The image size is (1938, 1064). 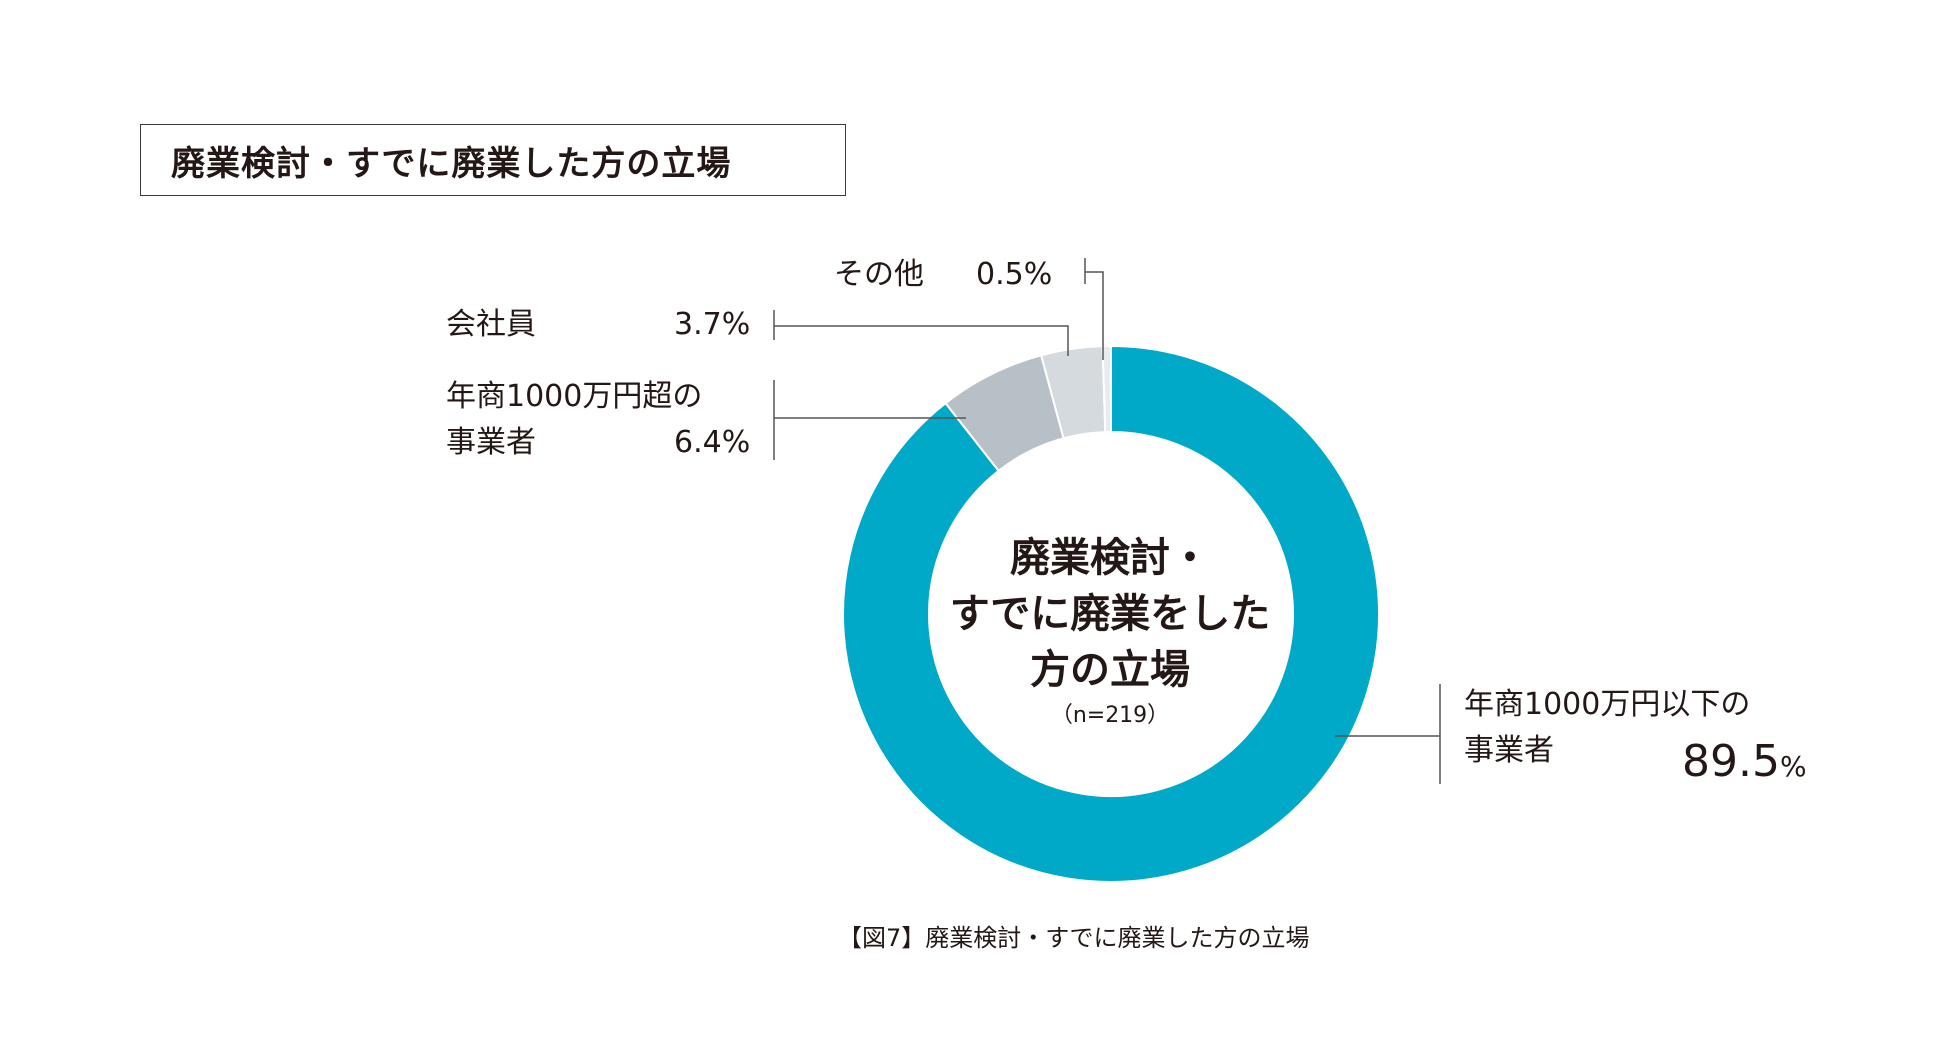 I want to click on sample-size: （n=219）, so click(x=1110, y=715).